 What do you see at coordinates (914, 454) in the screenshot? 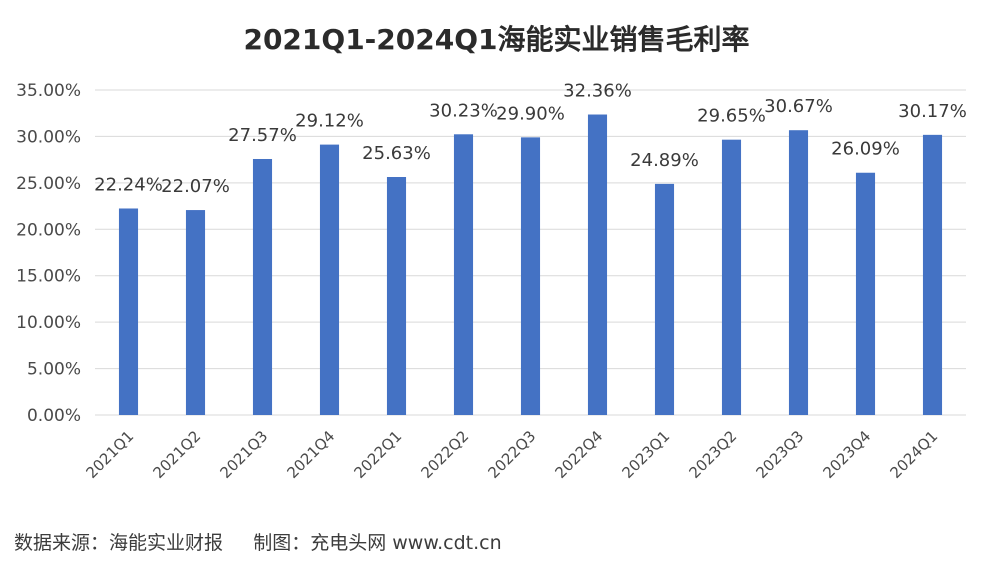
I see `x-tick-label: 2024Q1` at bounding box center [914, 454].